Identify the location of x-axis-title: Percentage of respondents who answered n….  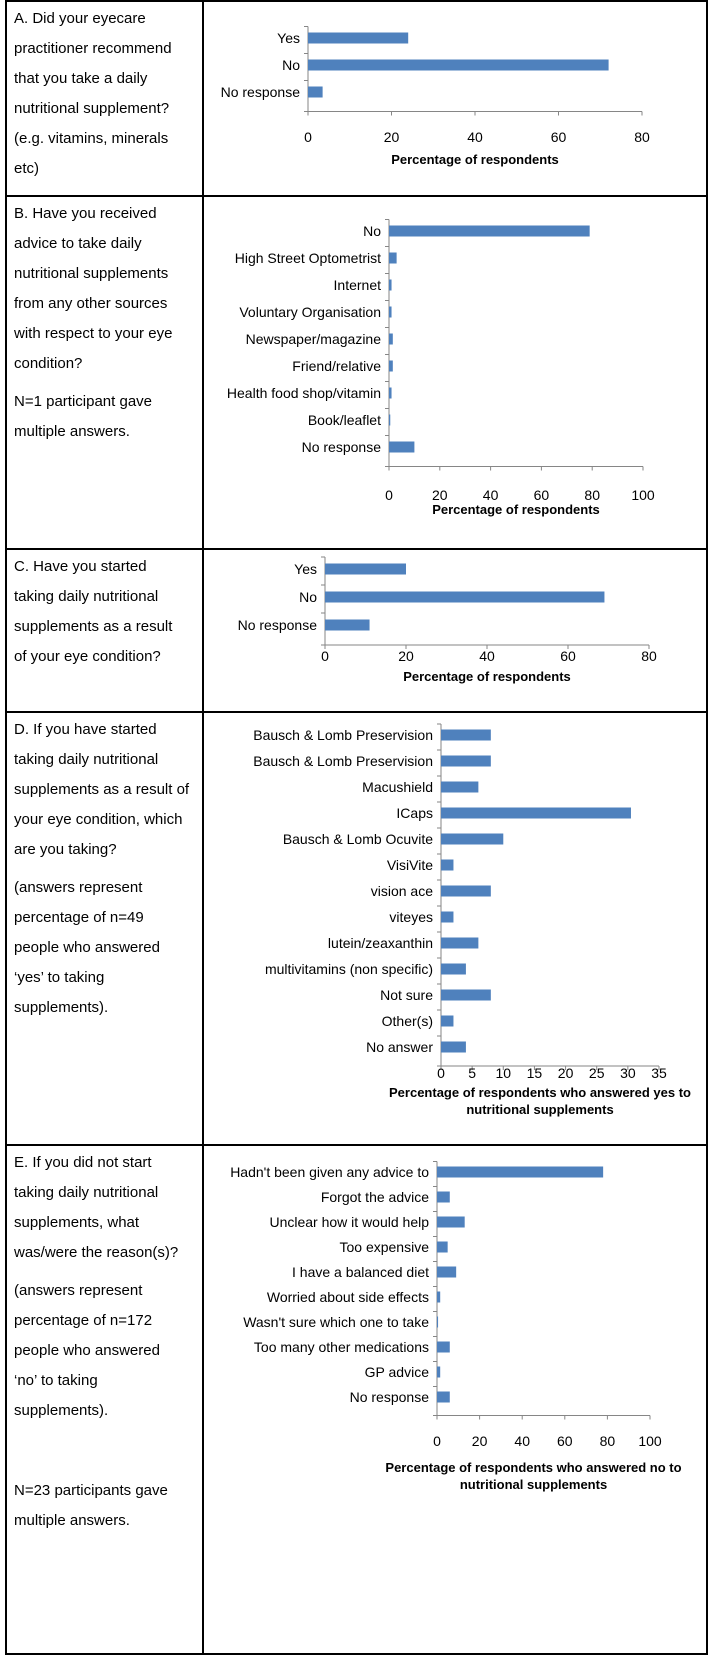
(533, 1467).